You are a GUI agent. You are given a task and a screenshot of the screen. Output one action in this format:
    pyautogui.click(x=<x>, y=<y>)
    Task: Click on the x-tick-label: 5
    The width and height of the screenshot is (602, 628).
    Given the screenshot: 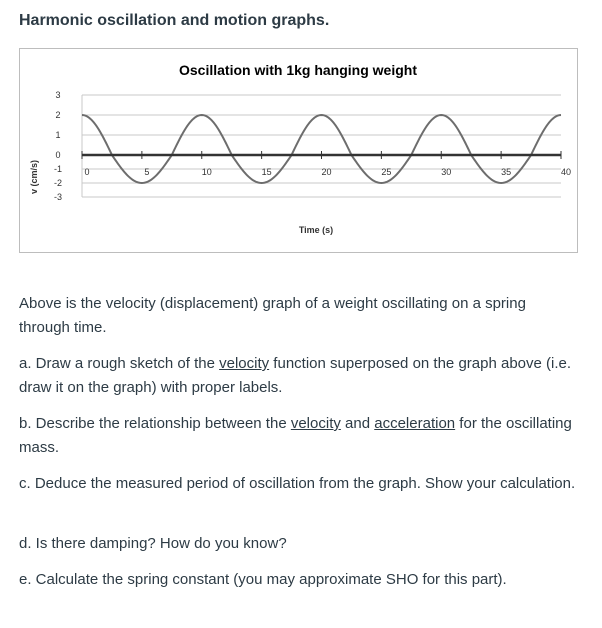 What is the action you would take?
    pyautogui.click(x=146, y=172)
    